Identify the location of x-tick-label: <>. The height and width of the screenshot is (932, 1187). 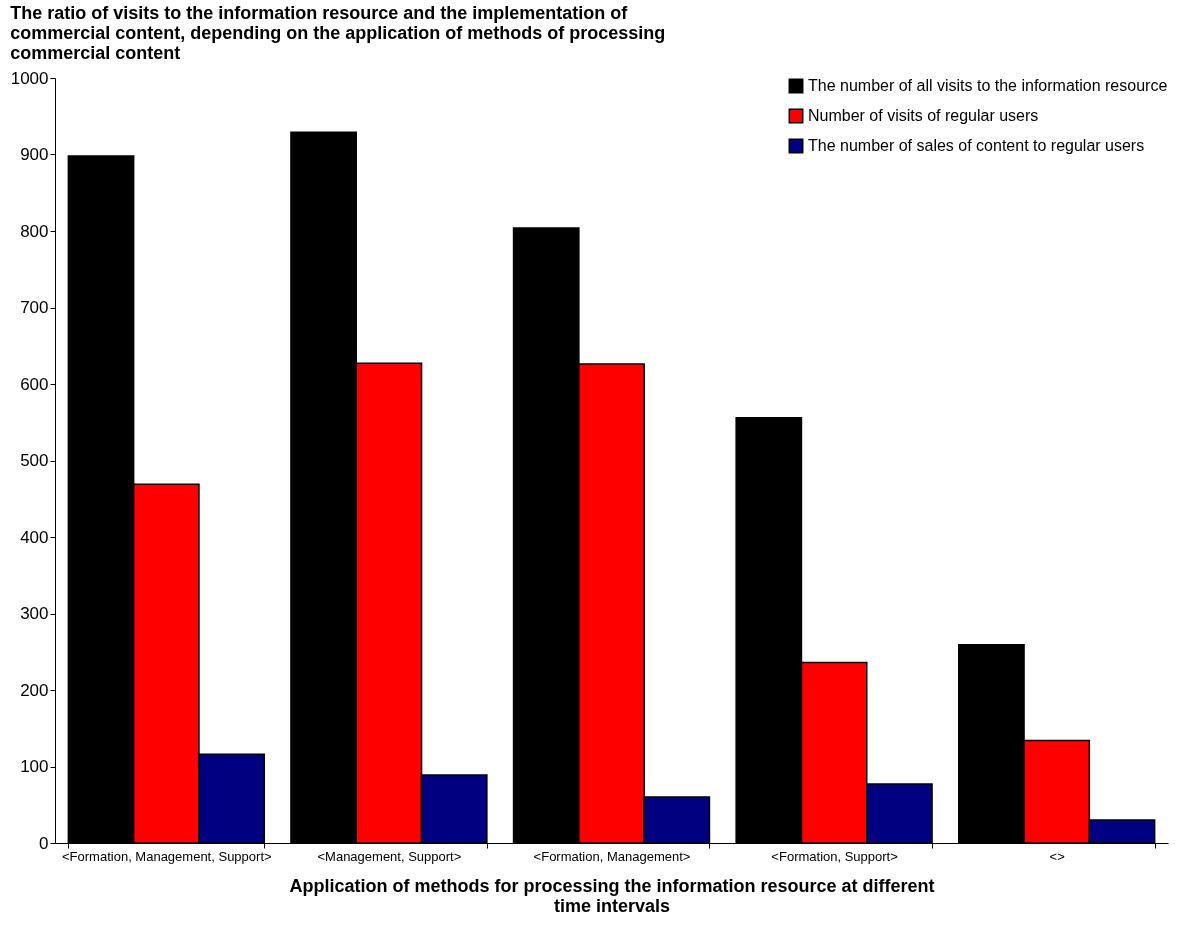
(1057, 856).